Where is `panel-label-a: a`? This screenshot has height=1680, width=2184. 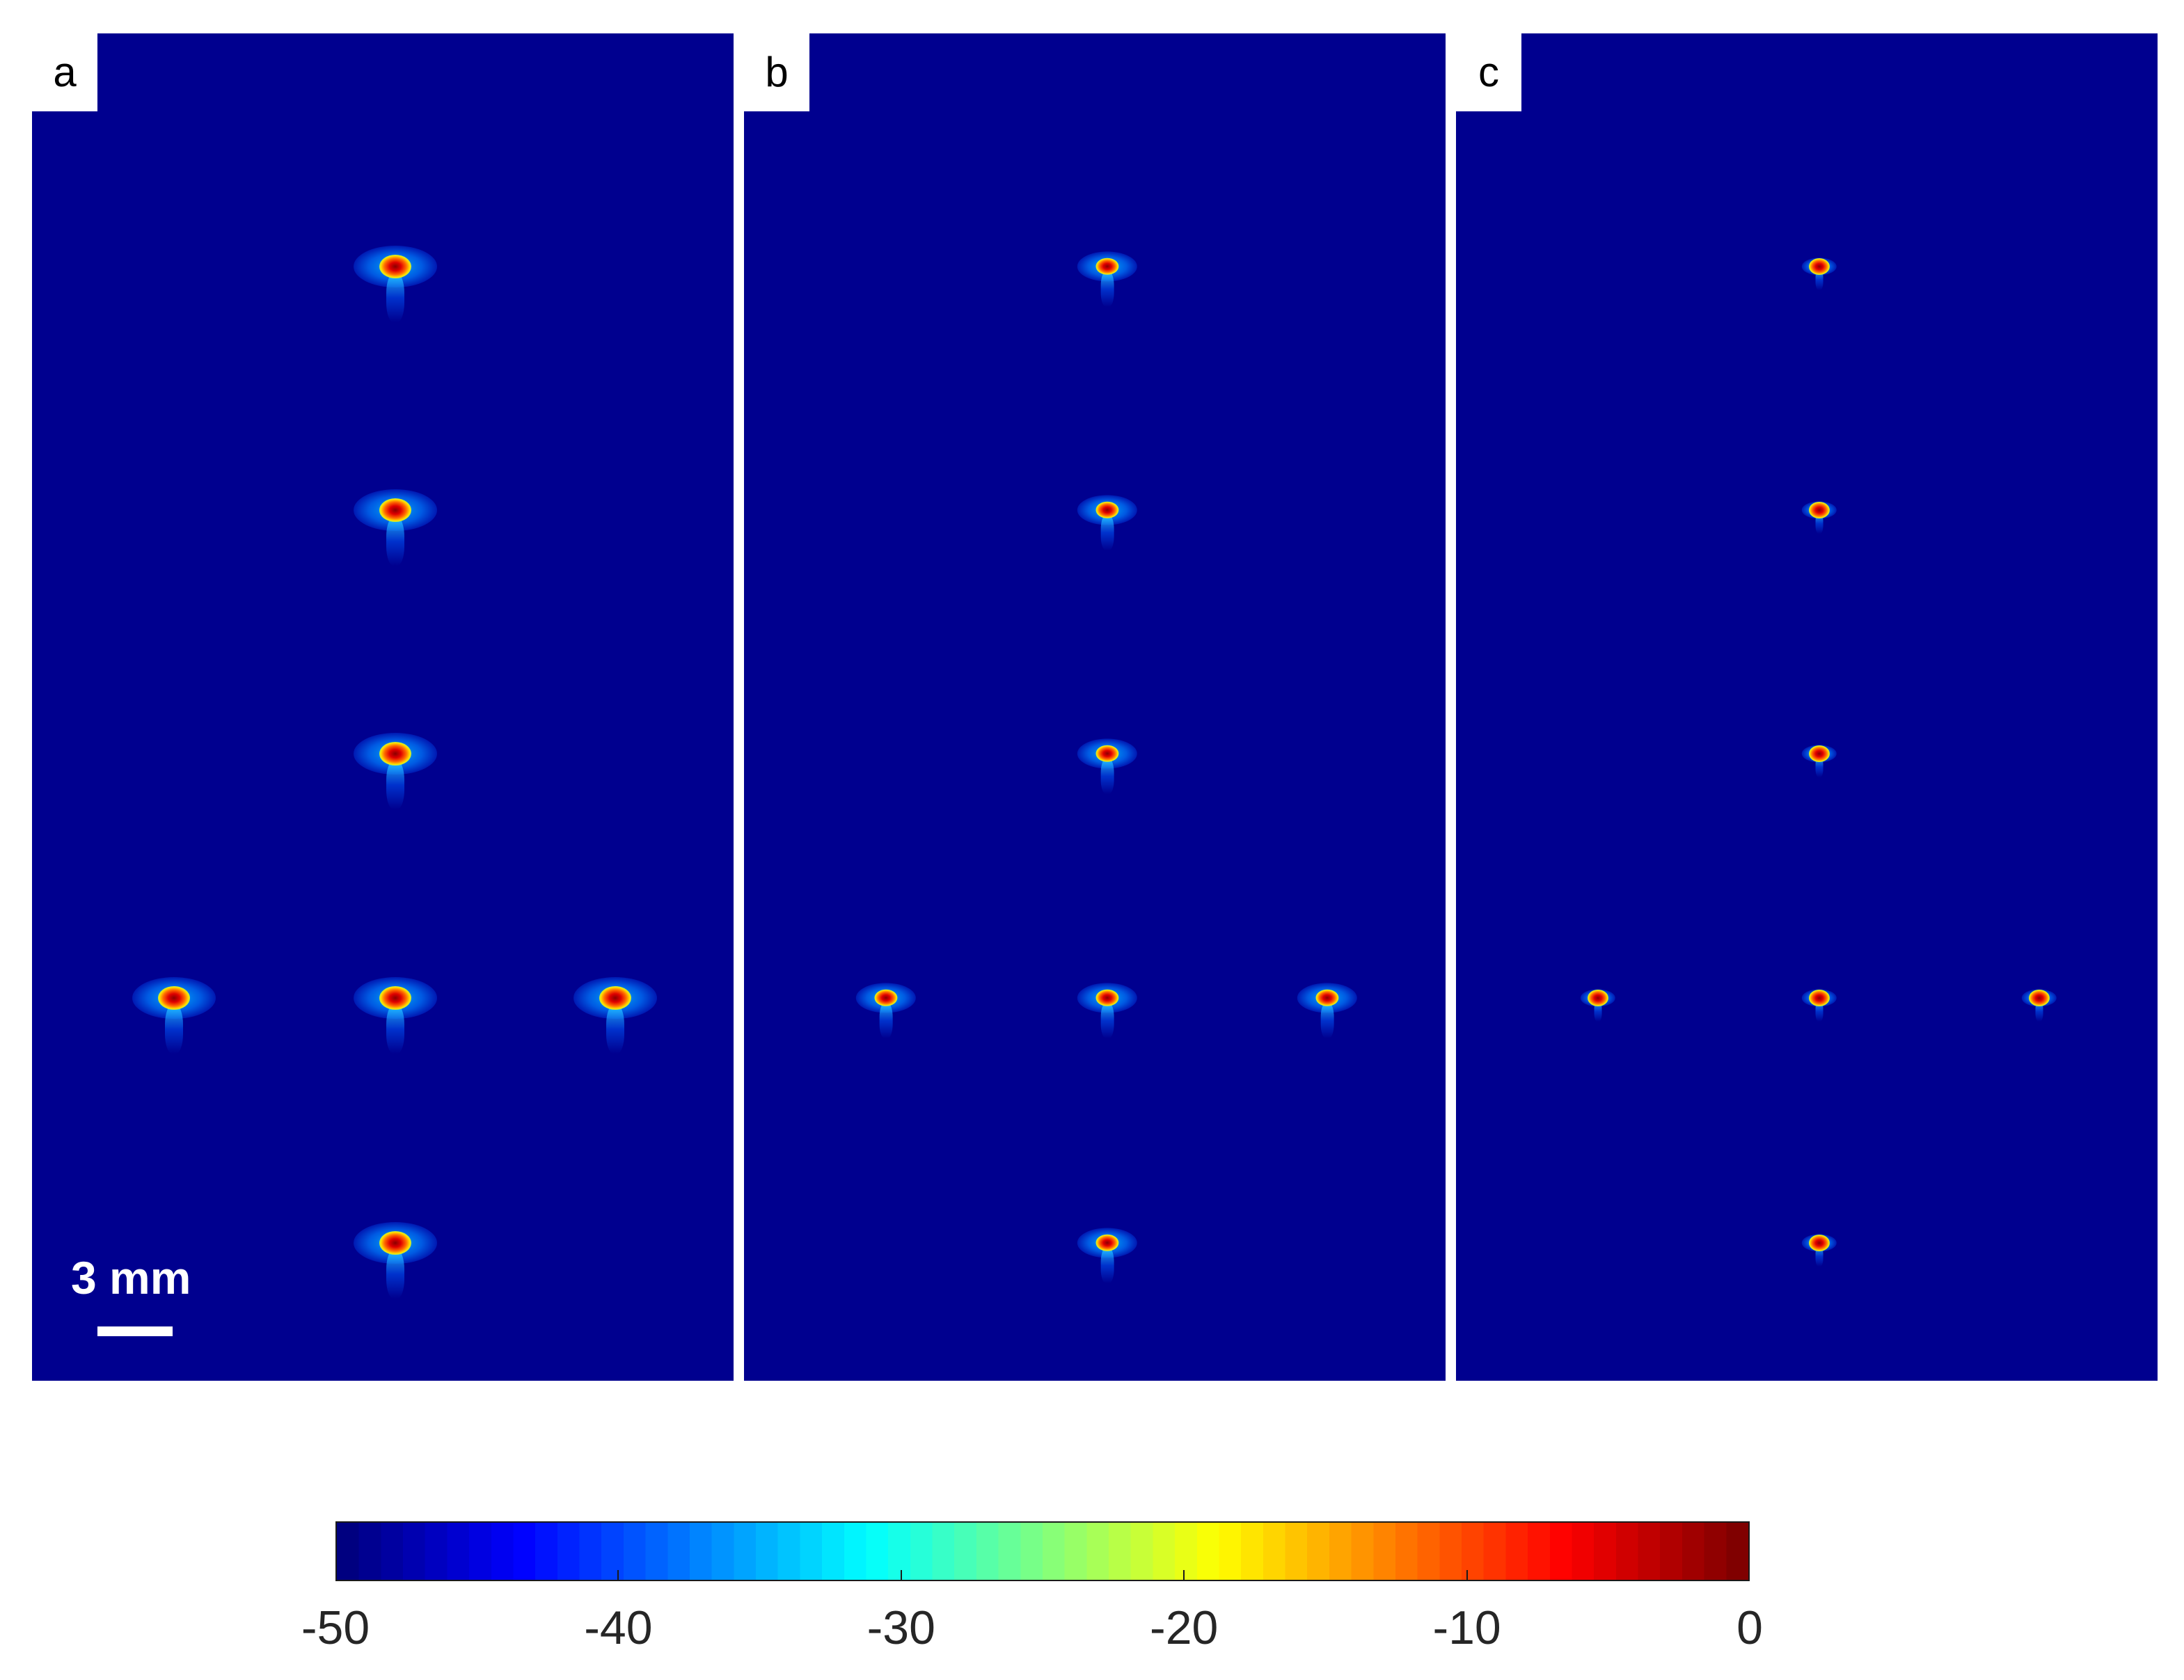
panel-label-a: a is located at coordinates (64, 72).